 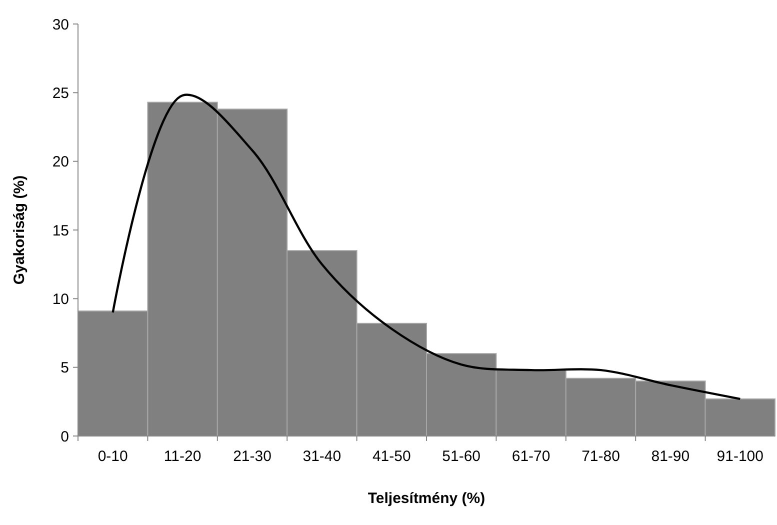 I want to click on x-tick-label: 0-10, so click(x=113, y=456).